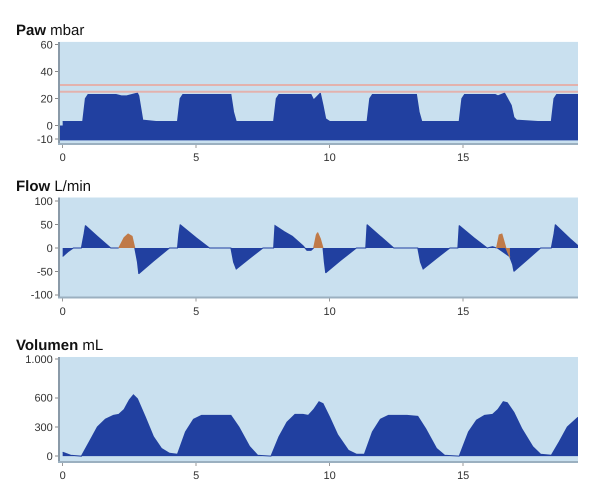 The image size is (590, 494). I want to click on y-tick-label: 40, so click(46, 72).